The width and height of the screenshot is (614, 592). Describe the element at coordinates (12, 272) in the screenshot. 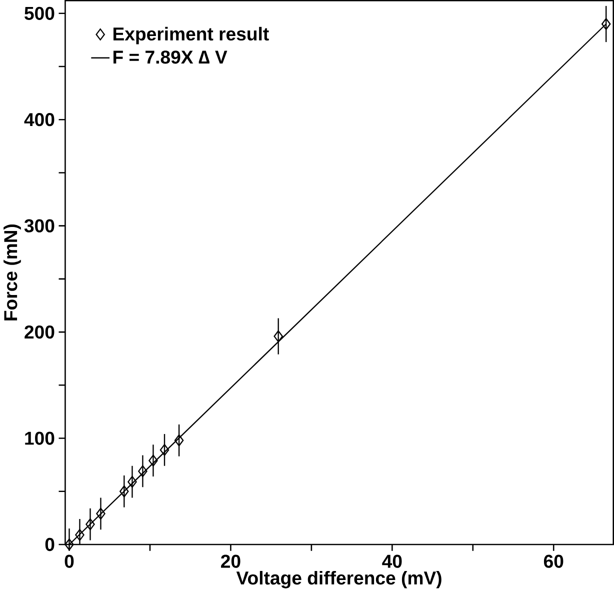

I see `y-axis-title: Force (mN)` at that location.